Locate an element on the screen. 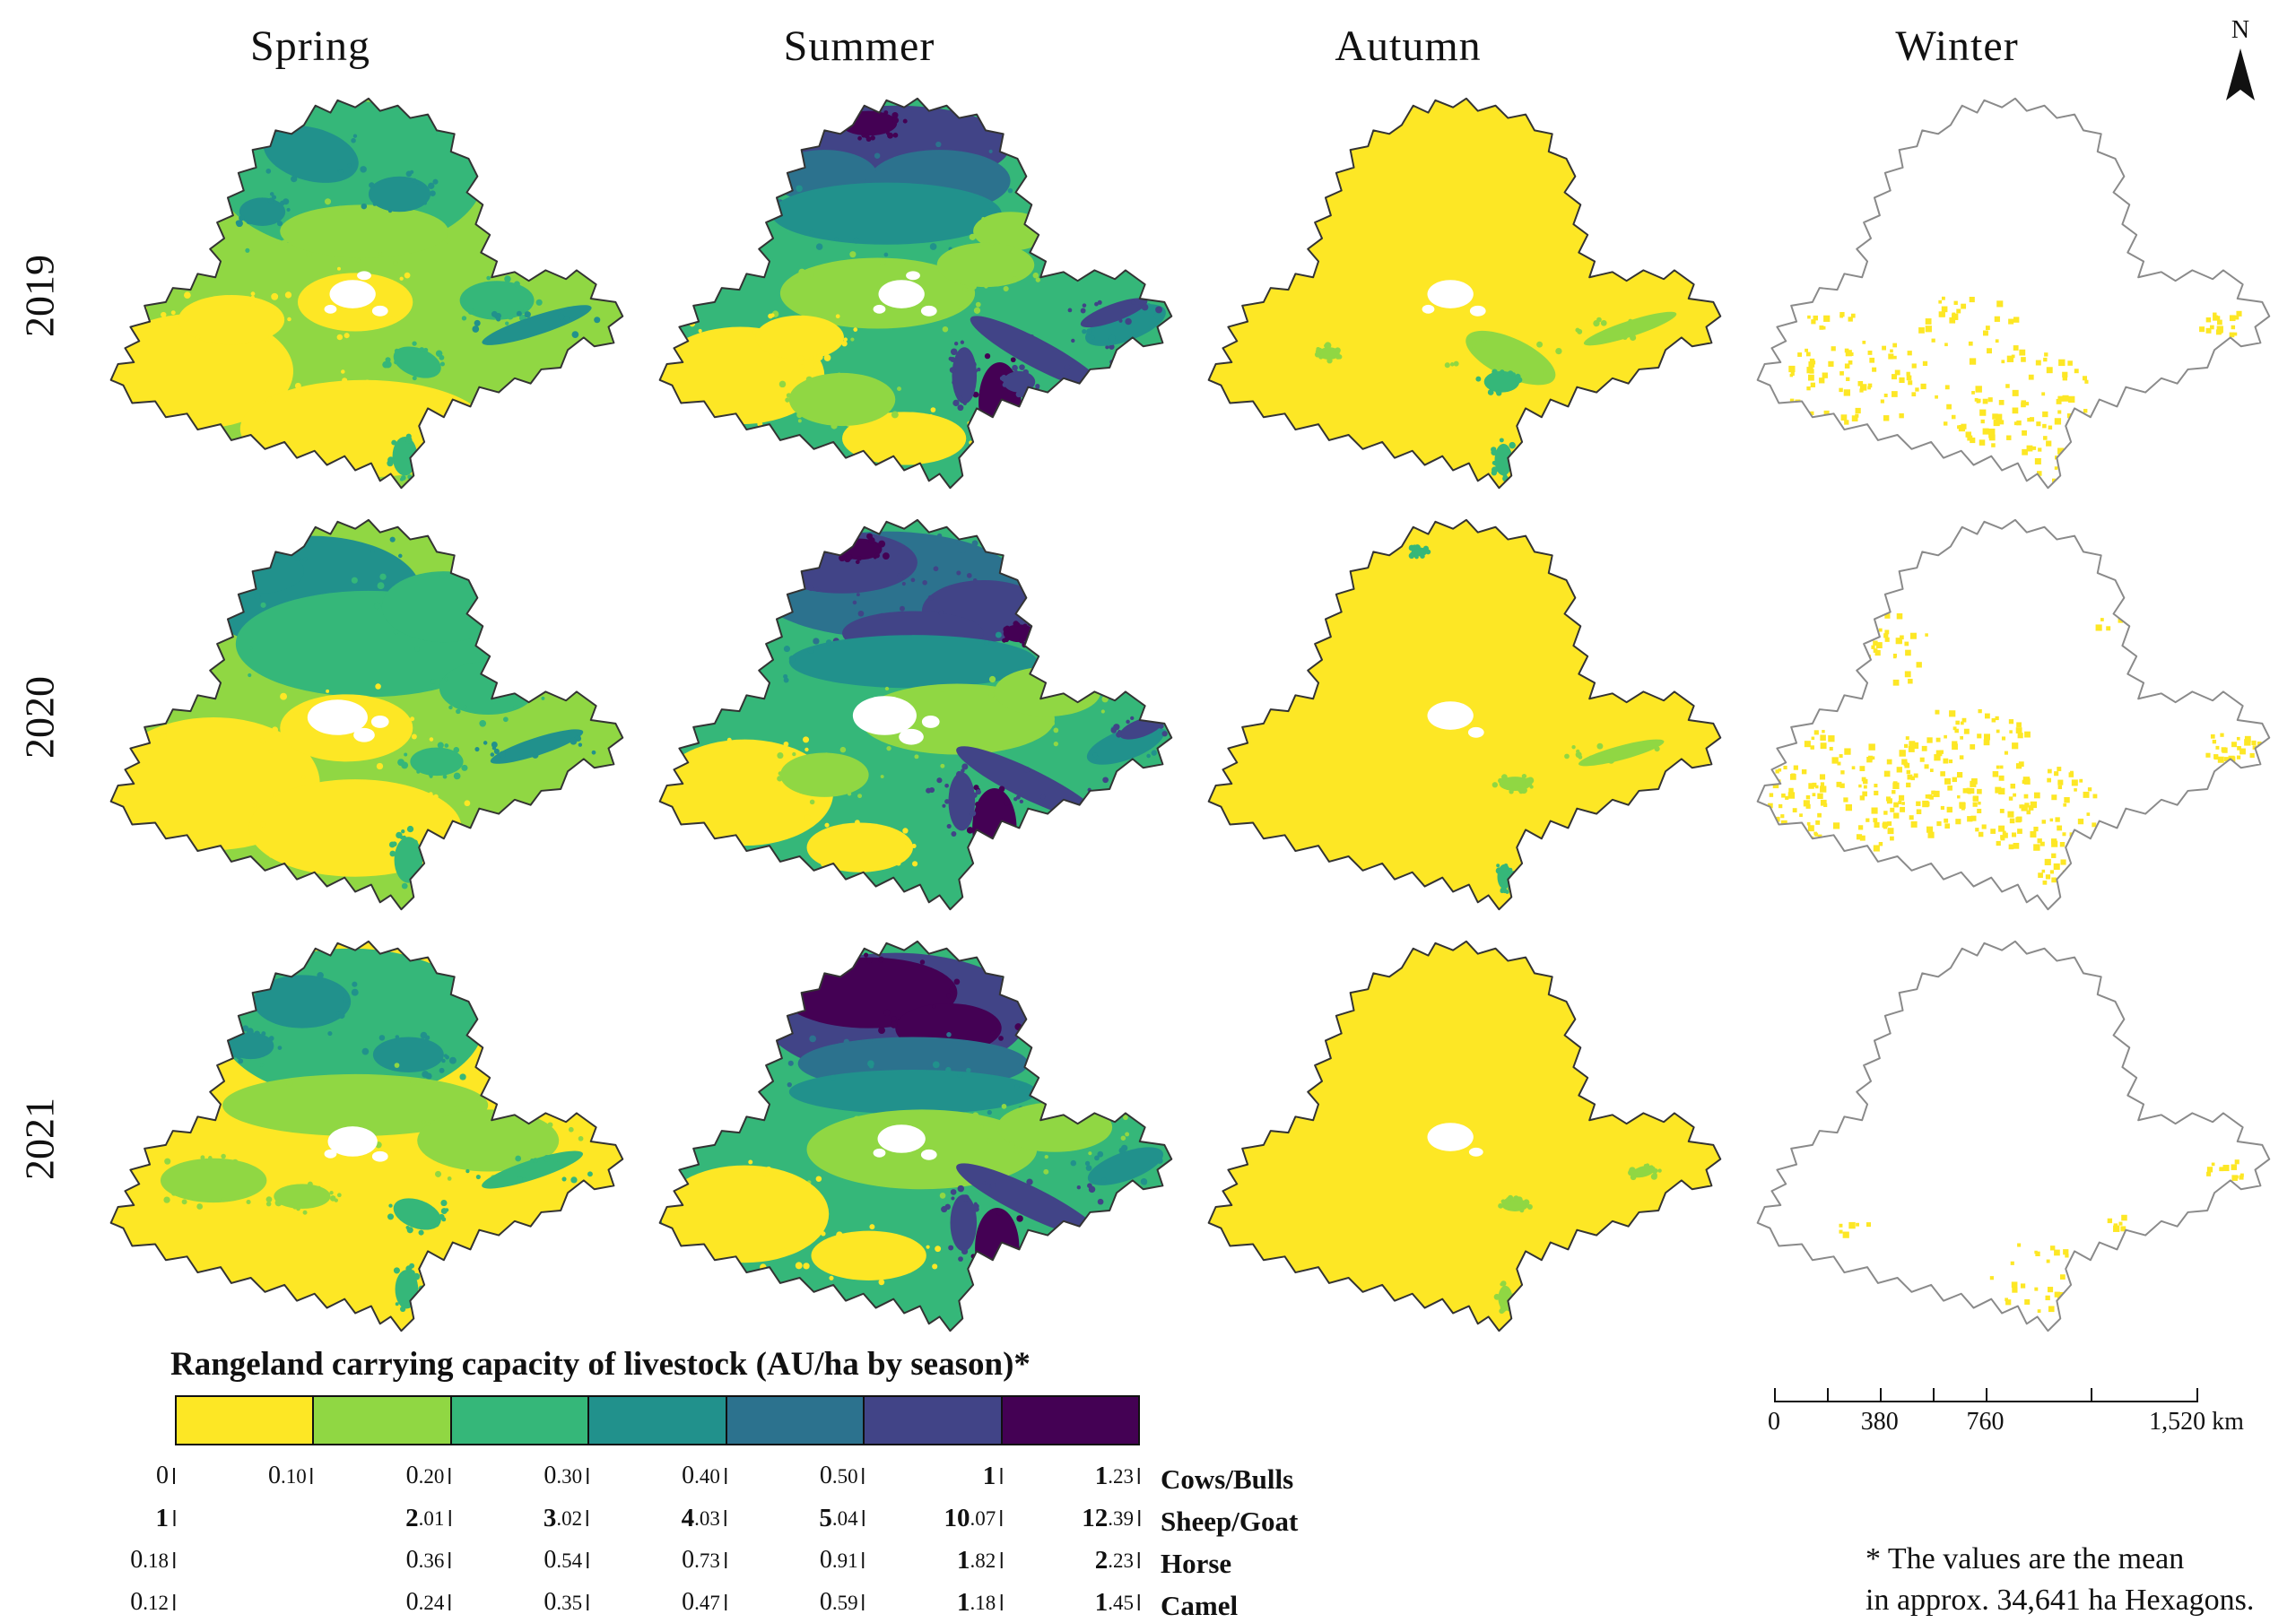 The width and height of the screenshot is (2296, 1623). map-2020-summer is located at coordinates (913, 717).